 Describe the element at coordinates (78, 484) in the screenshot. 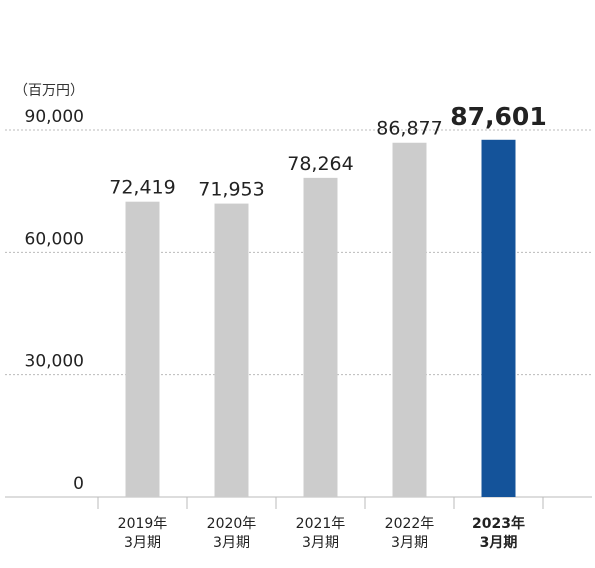

I see `y-tick-label: 0` at that location.